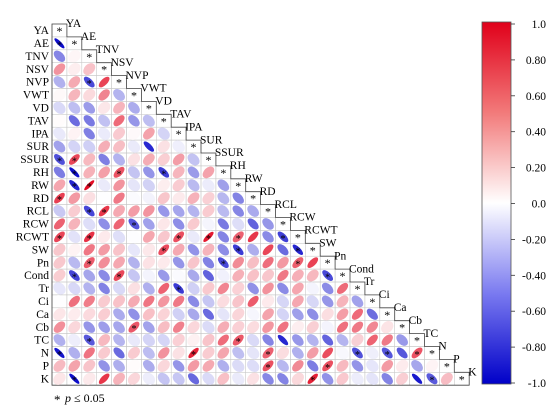  What do you see at coordinates (108, 50) in the screenshot?
I see `diagonal-label-tnv: TNV` at bounding box center [108, 50].